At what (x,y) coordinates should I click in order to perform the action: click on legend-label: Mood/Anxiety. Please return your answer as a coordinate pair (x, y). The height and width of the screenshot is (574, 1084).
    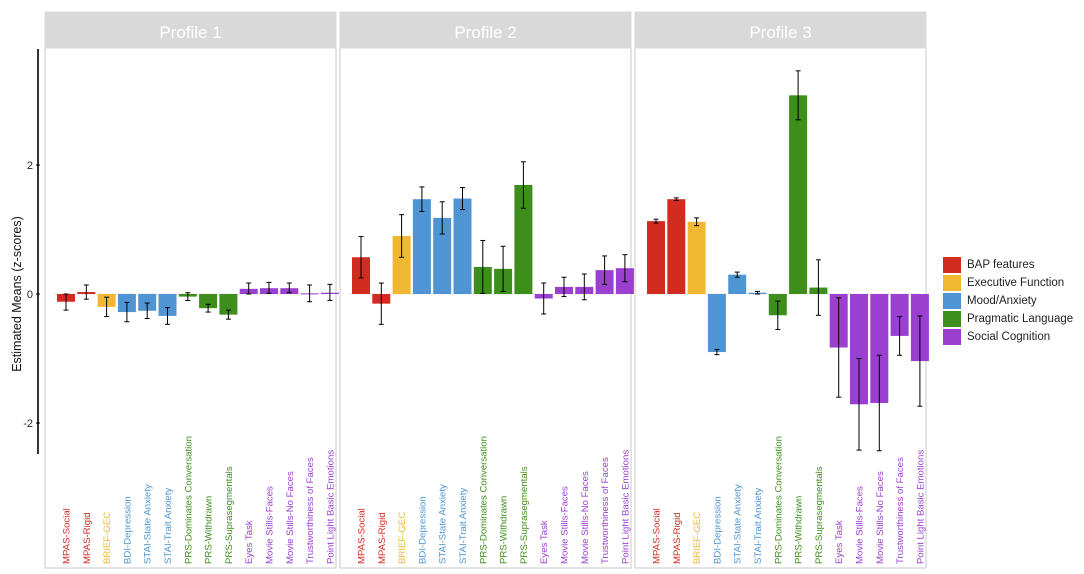
    Looking at the image, I should click on (1002, 301).